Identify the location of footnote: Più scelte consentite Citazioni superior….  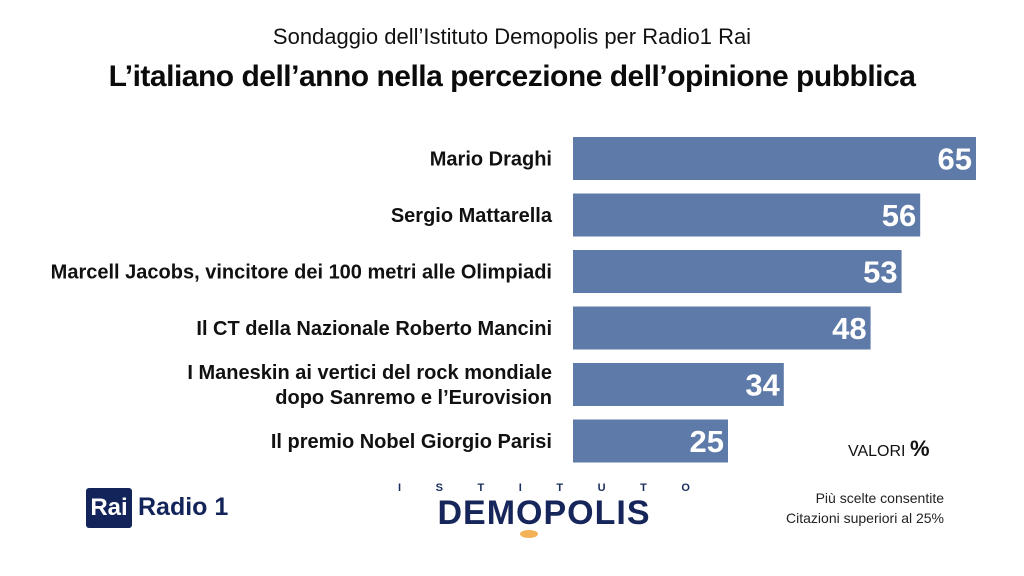
(865, 508).